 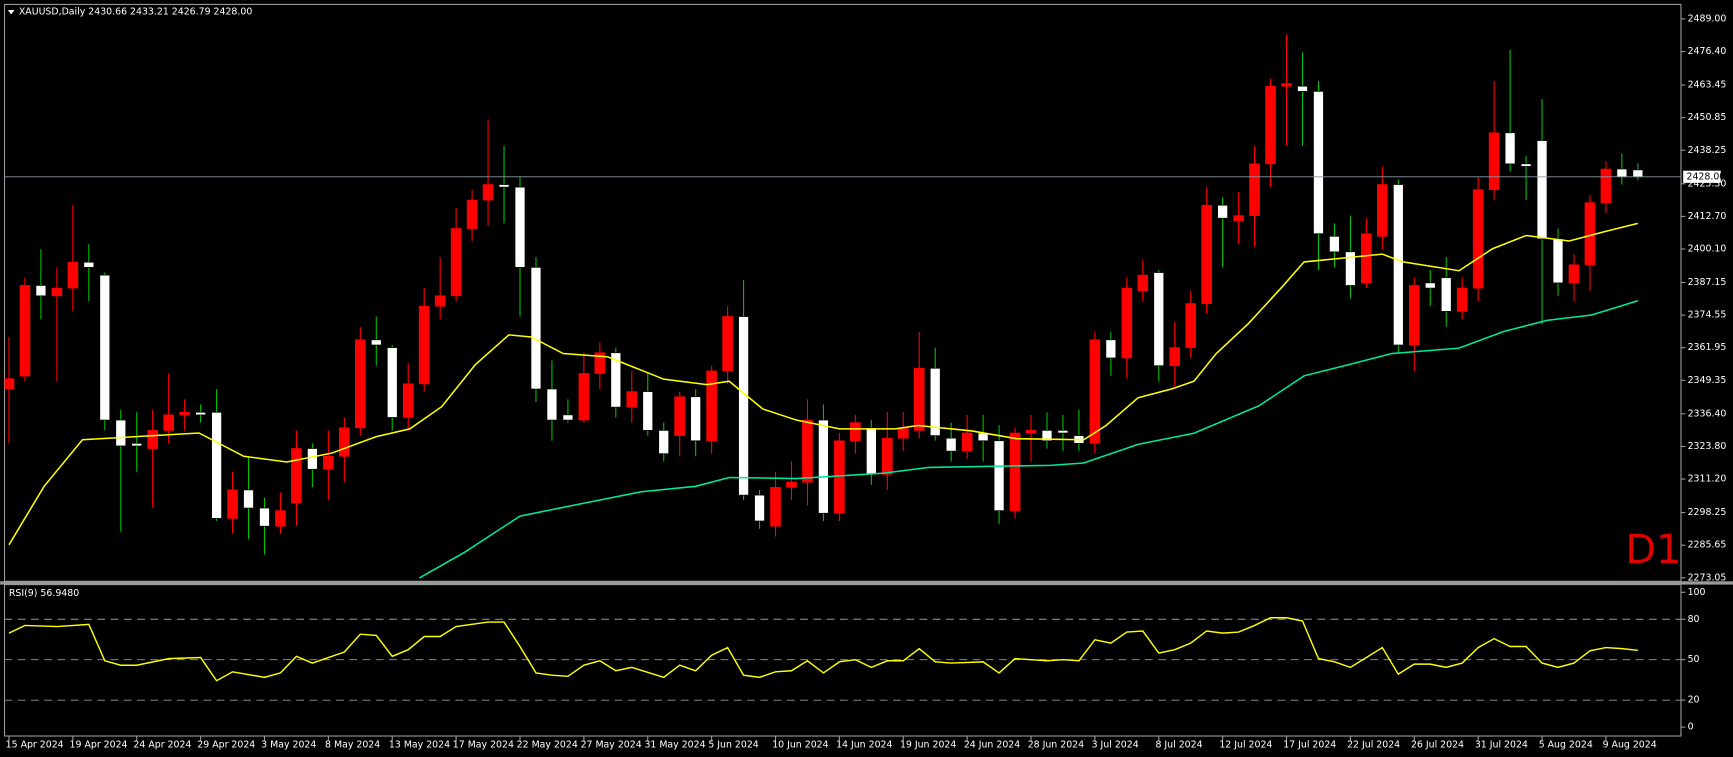 What do you see at coordinates (11, 12) in the screenshot?
I see `menu-arrow` at bounding box center [11, 12].